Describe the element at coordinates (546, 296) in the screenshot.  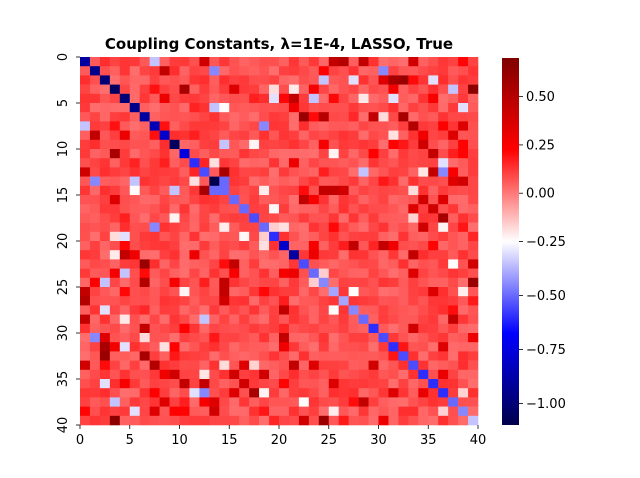
I see `colorbar-tick-label: −0.50` at that location.